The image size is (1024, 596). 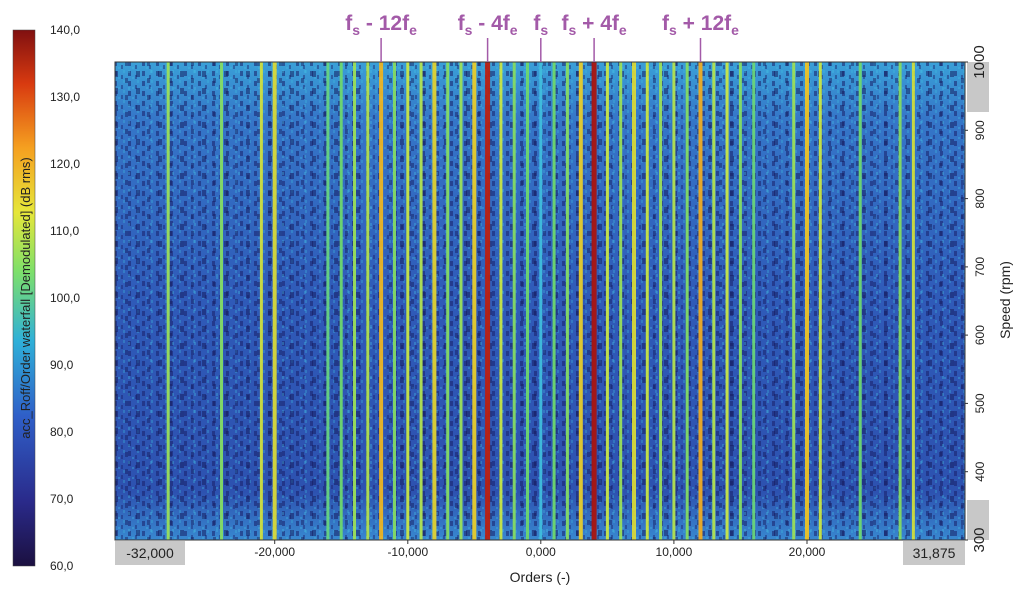 I want to click on annotation-label: fs + 4fe, so click(x=593, y=25).